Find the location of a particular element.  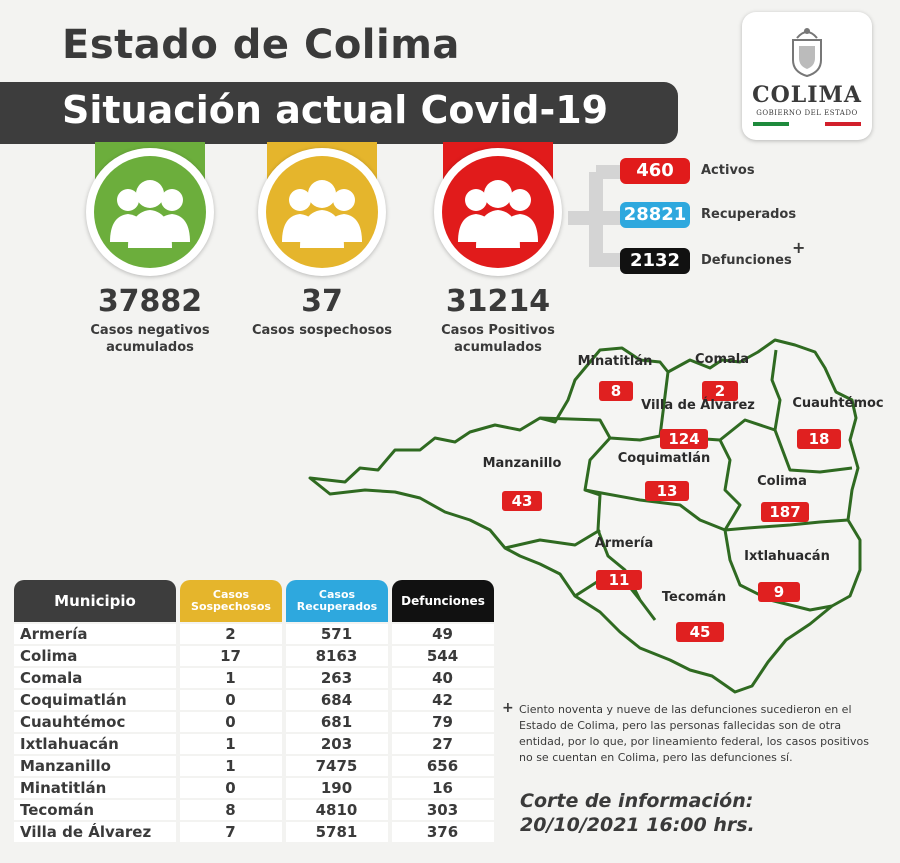

map-municipio-name: Comala is located at coordinates (722, 359).